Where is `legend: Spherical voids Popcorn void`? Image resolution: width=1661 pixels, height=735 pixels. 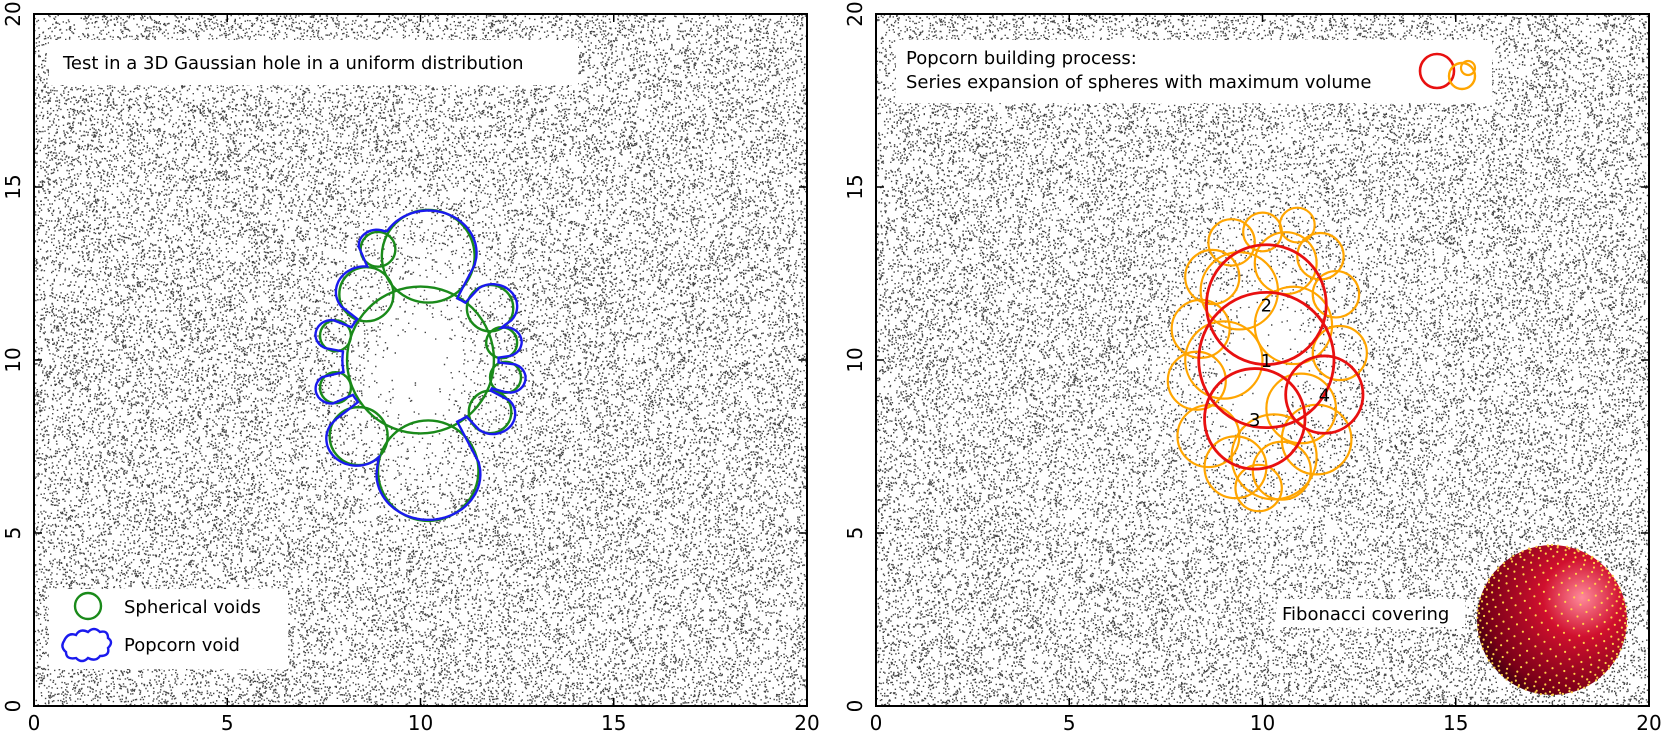 legend: Spherical voids Popcorn void is located at coordinates (168, 629).